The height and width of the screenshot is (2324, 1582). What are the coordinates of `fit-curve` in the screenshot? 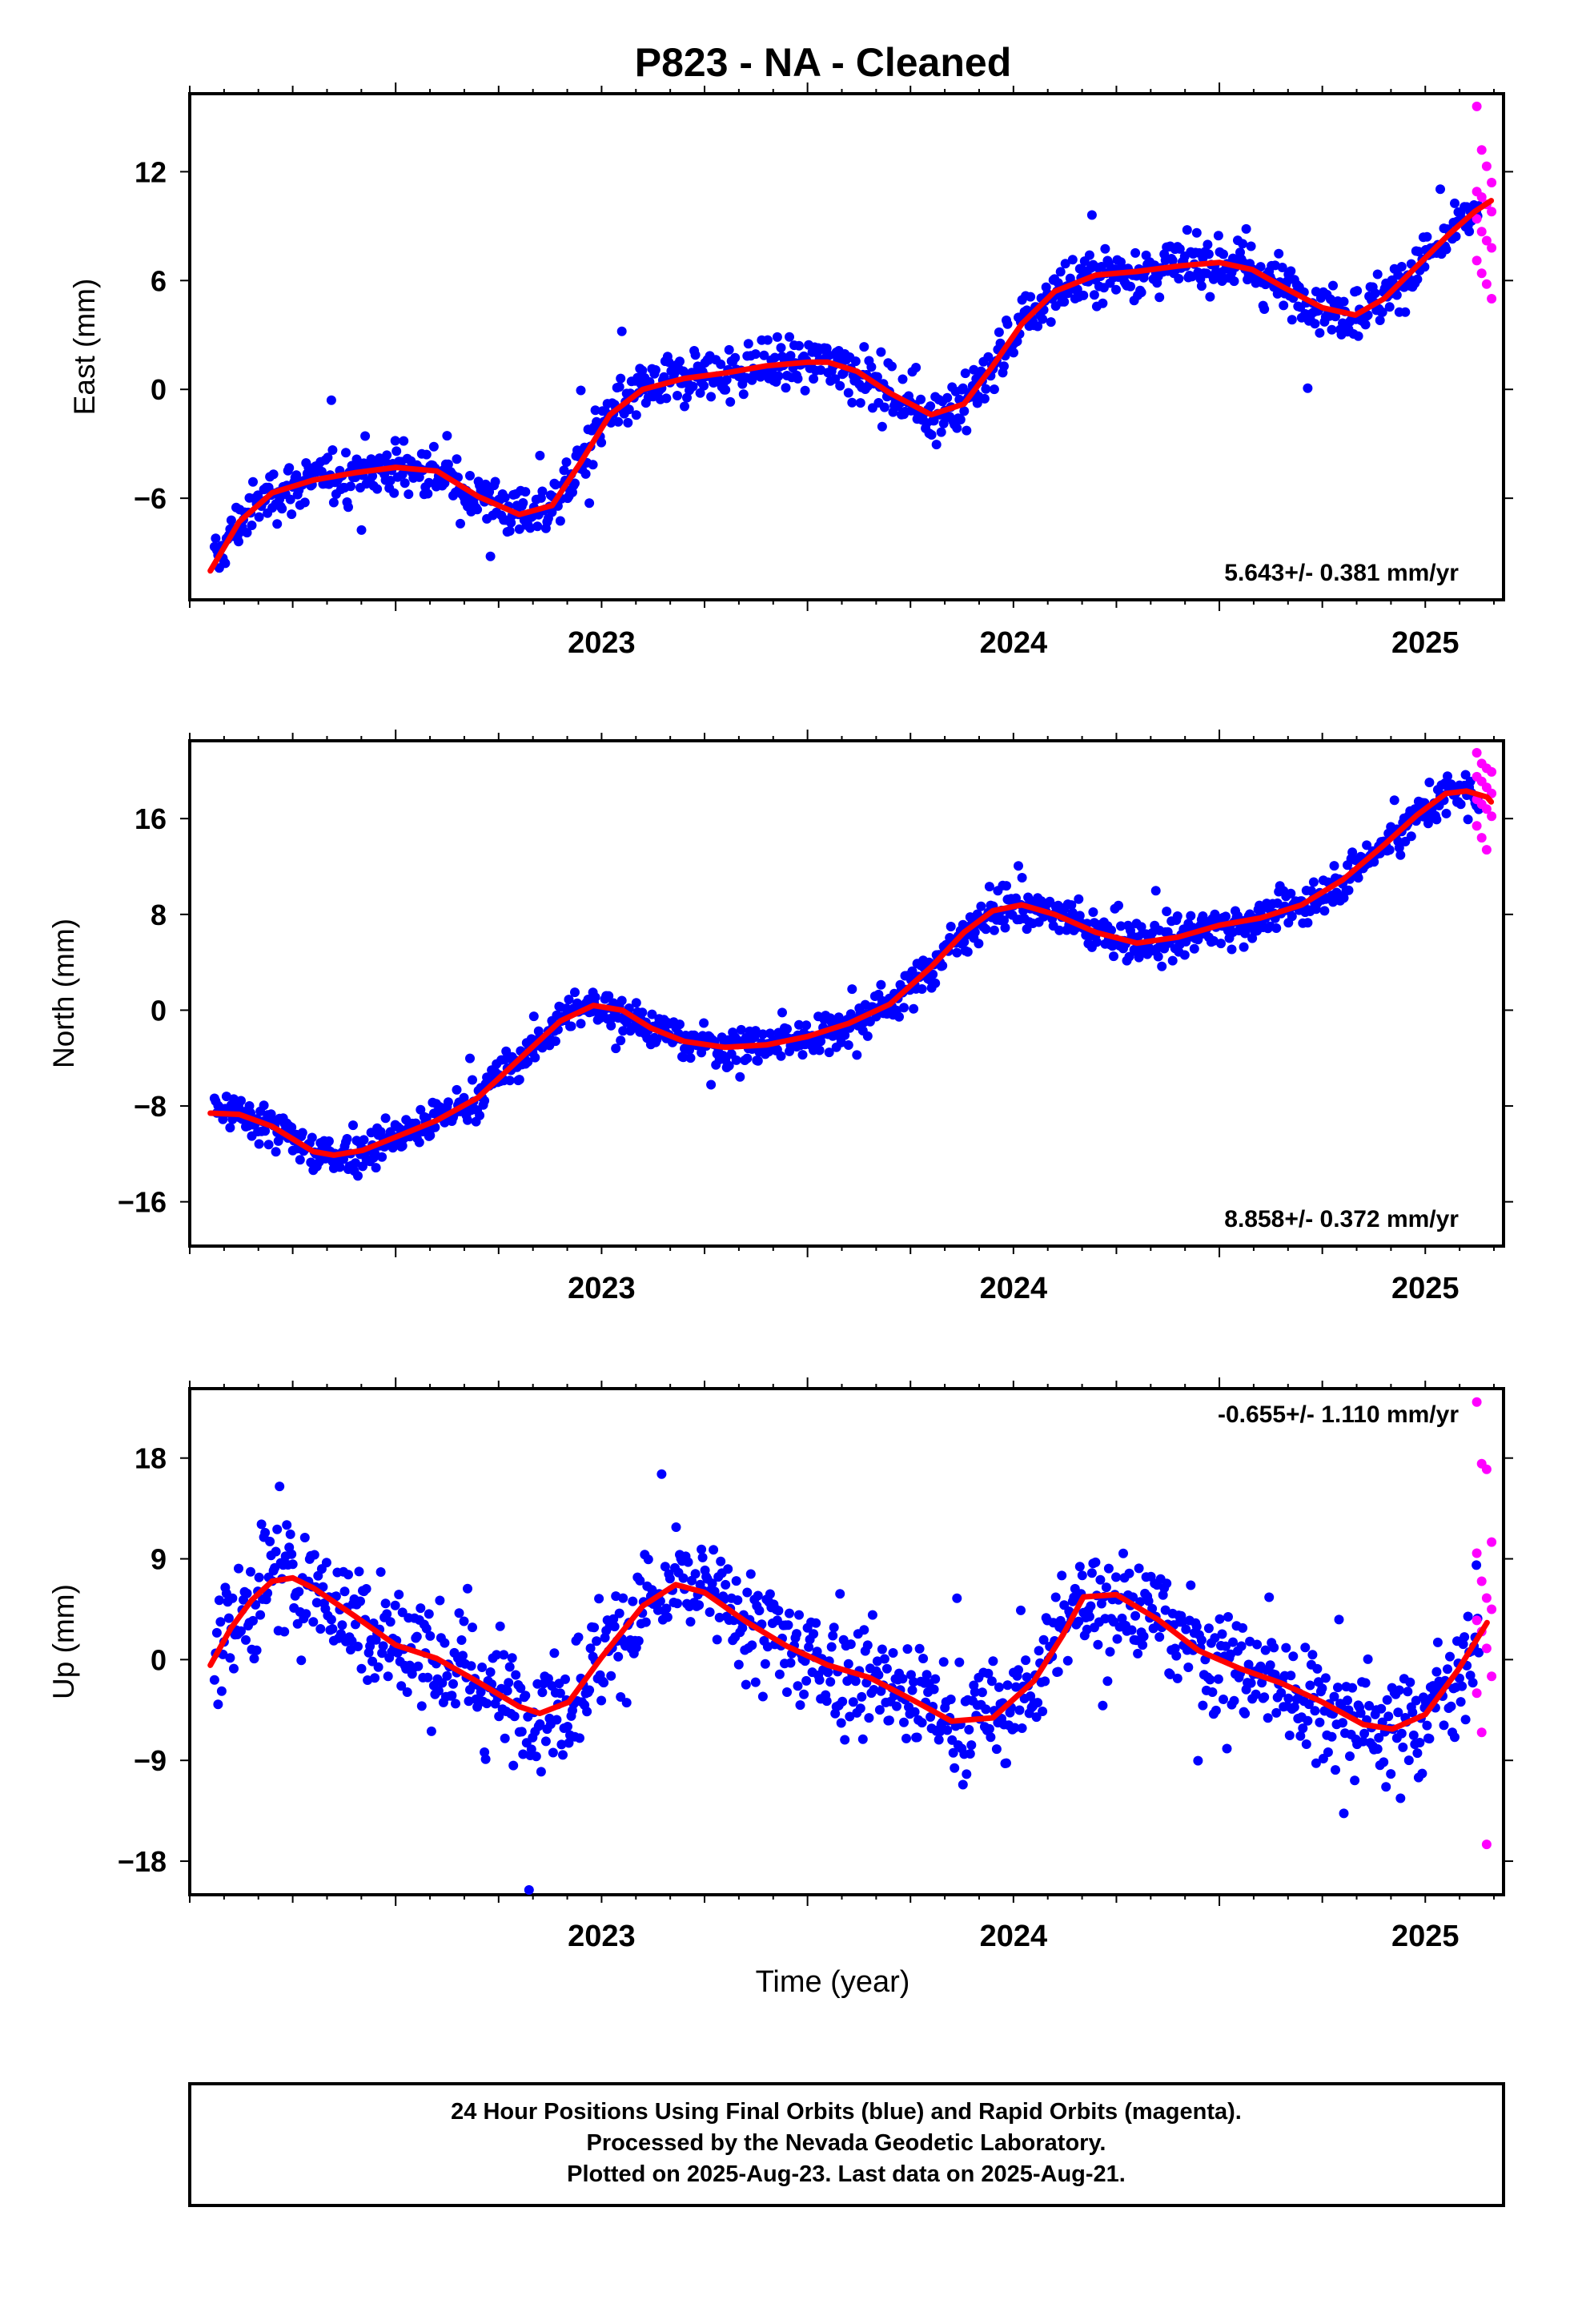 It's located at (851, 973).